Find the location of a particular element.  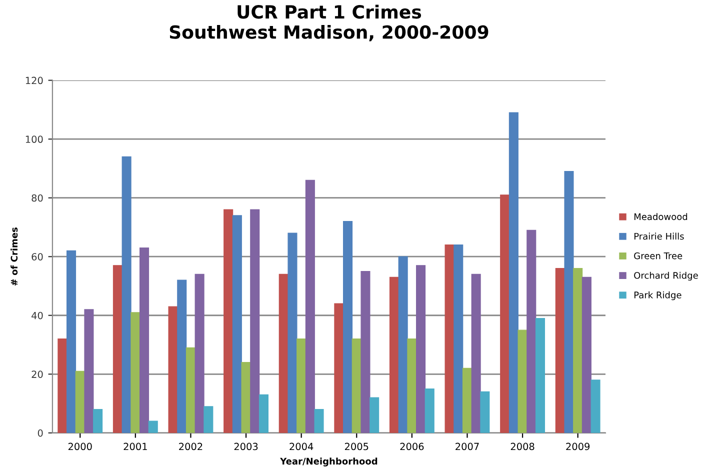

x-tick-label: 2003 is located at coordinates (246, 446).